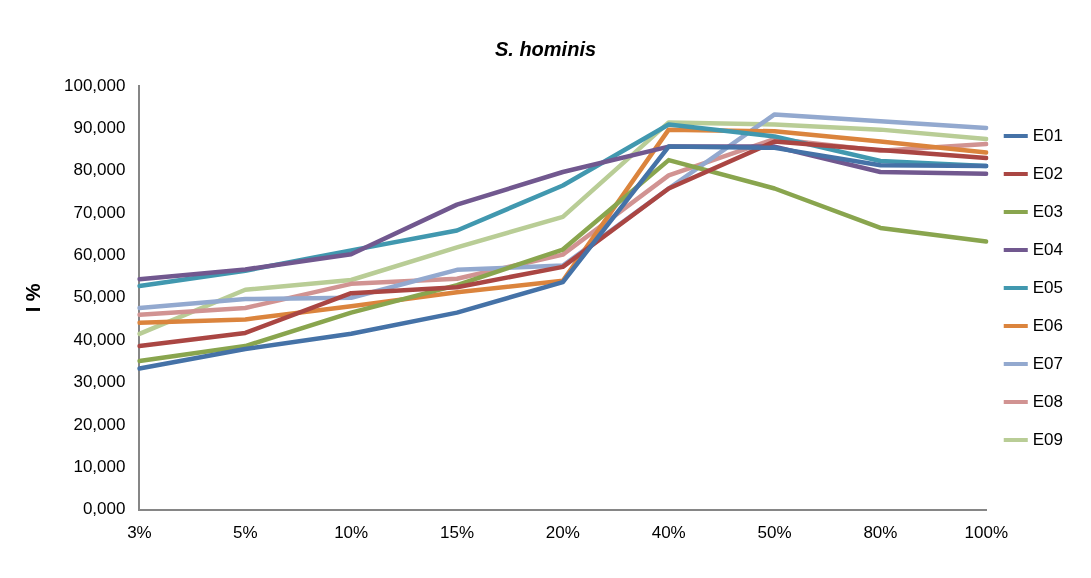 Image resolution: width=1091 pixels, height=578 pixels. I want to click on y-tick-label: 70,000, so click(99, 212).